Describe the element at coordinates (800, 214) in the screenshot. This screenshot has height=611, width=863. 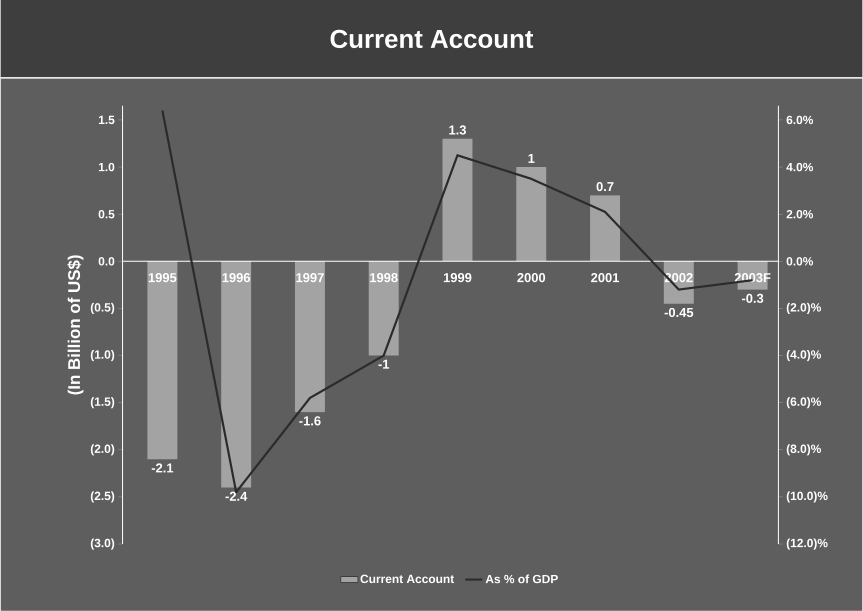
I see `y2-tick-label: 2.0%` at that location.